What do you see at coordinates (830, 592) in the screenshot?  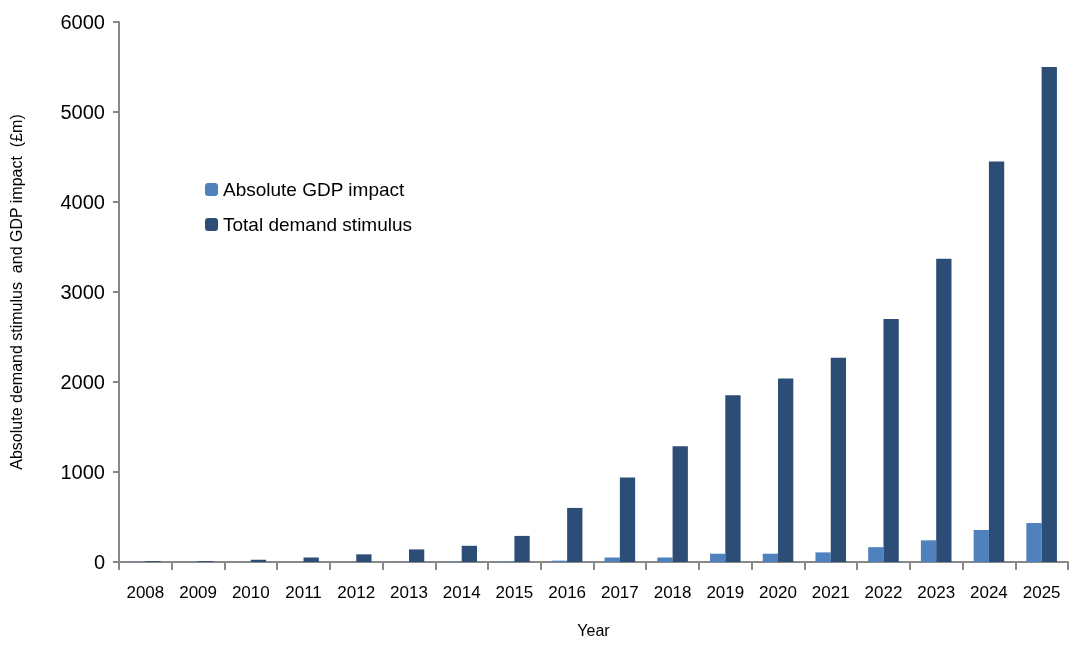 I see `x-tick-label: 2021` at bounding box center [830, 592].